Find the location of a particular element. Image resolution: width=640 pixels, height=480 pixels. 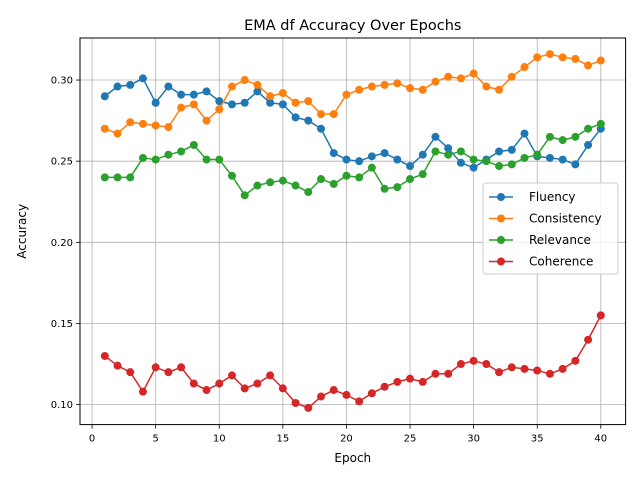

y-tick-label: 0.15 is located at coordinates (62, 324).